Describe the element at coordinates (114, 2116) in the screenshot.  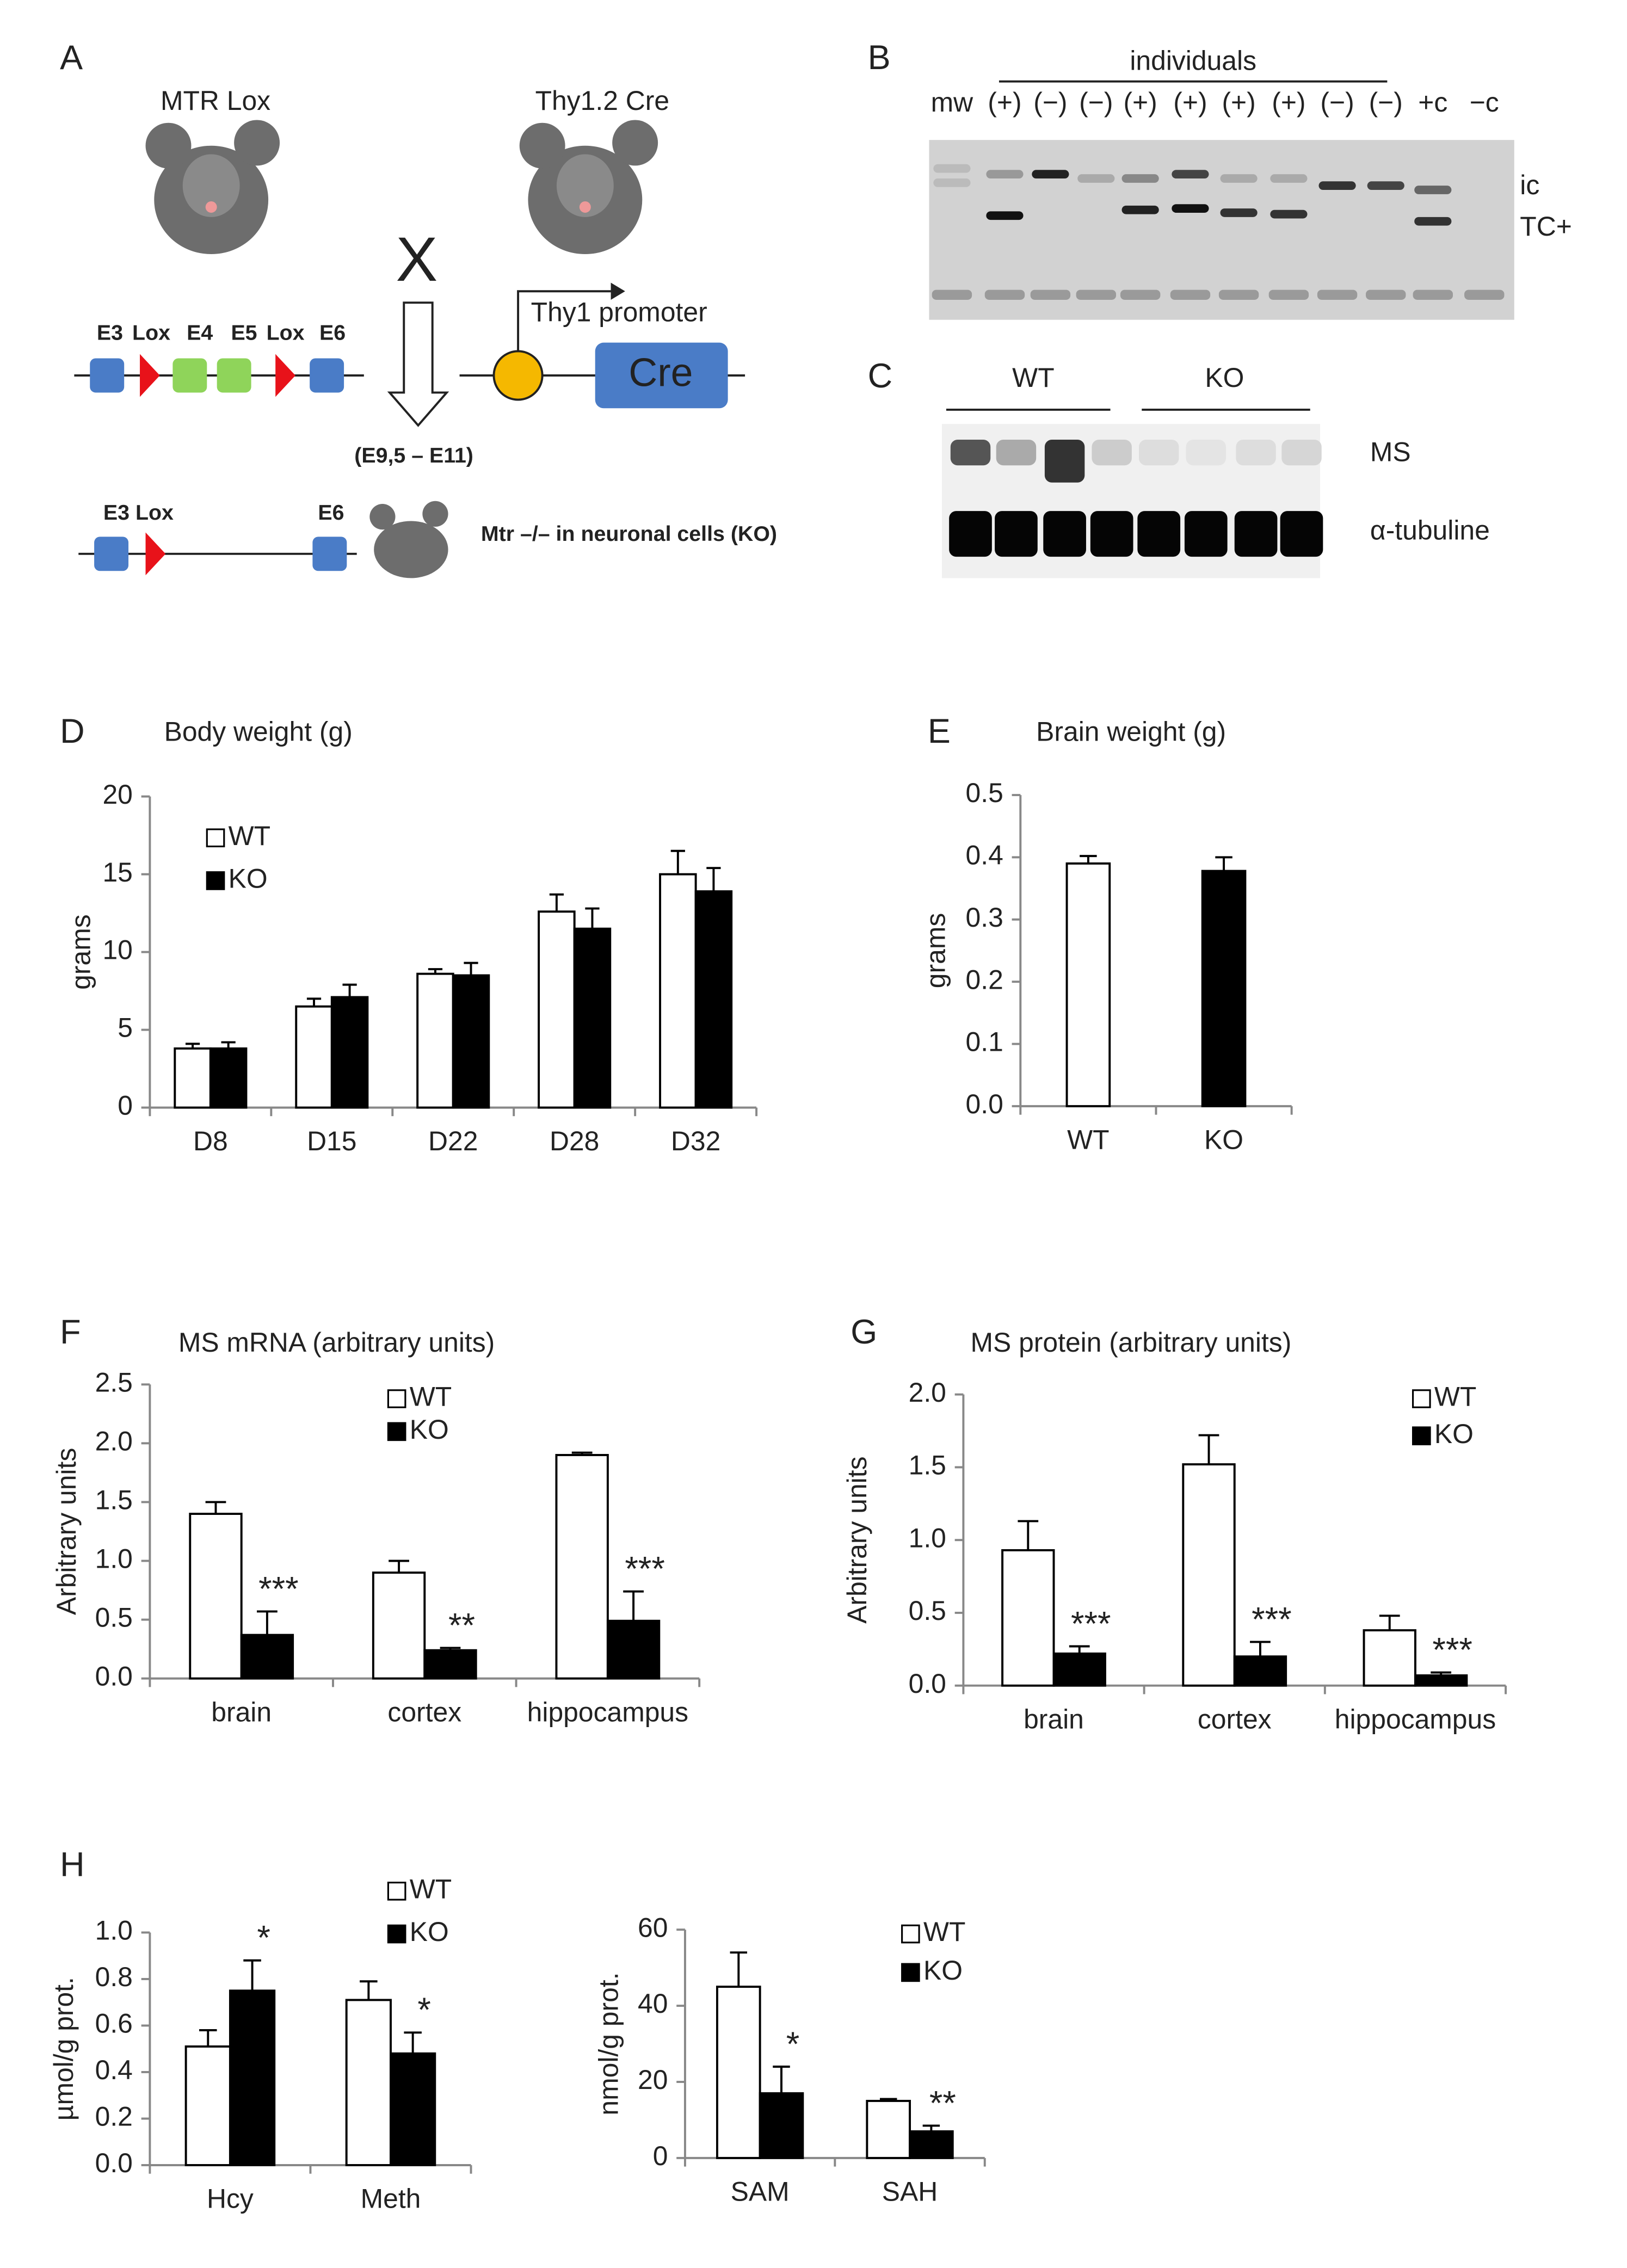
I see `y-tick-label: 0.2` at that location.